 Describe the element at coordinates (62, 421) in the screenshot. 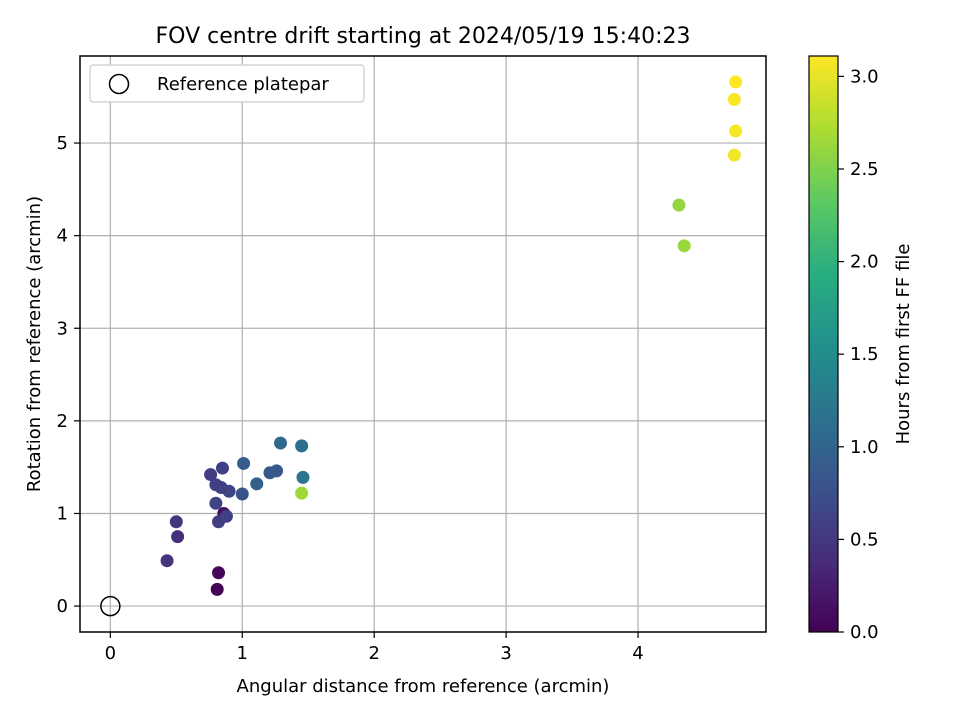

I see `y-tick-label: 2` at that location.